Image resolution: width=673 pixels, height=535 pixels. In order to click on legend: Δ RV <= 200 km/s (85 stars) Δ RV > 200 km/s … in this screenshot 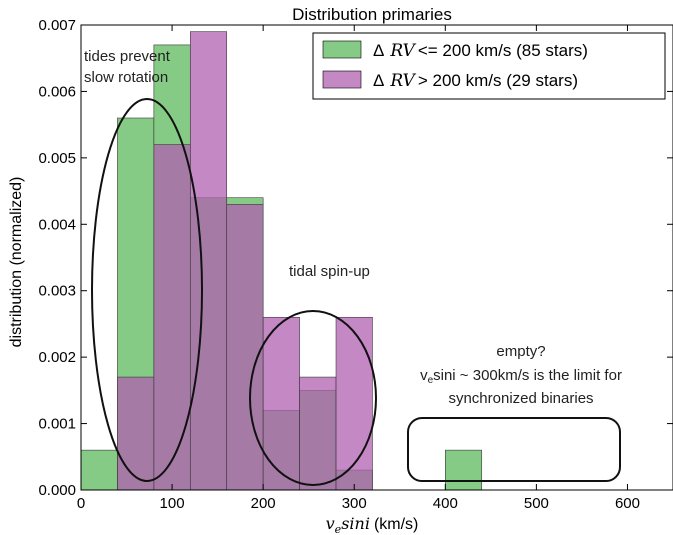, I will do `click(489, 66)`.